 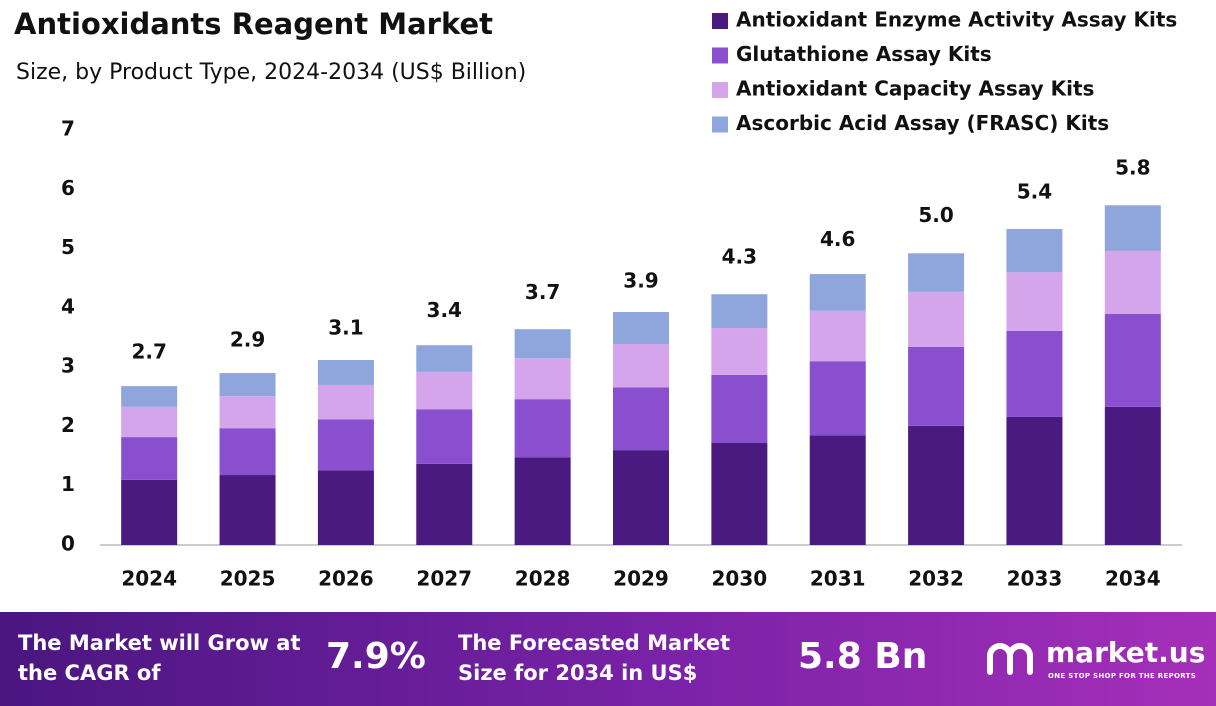 I want to click on y-tick-label: 3, so click(x=68, y=366).